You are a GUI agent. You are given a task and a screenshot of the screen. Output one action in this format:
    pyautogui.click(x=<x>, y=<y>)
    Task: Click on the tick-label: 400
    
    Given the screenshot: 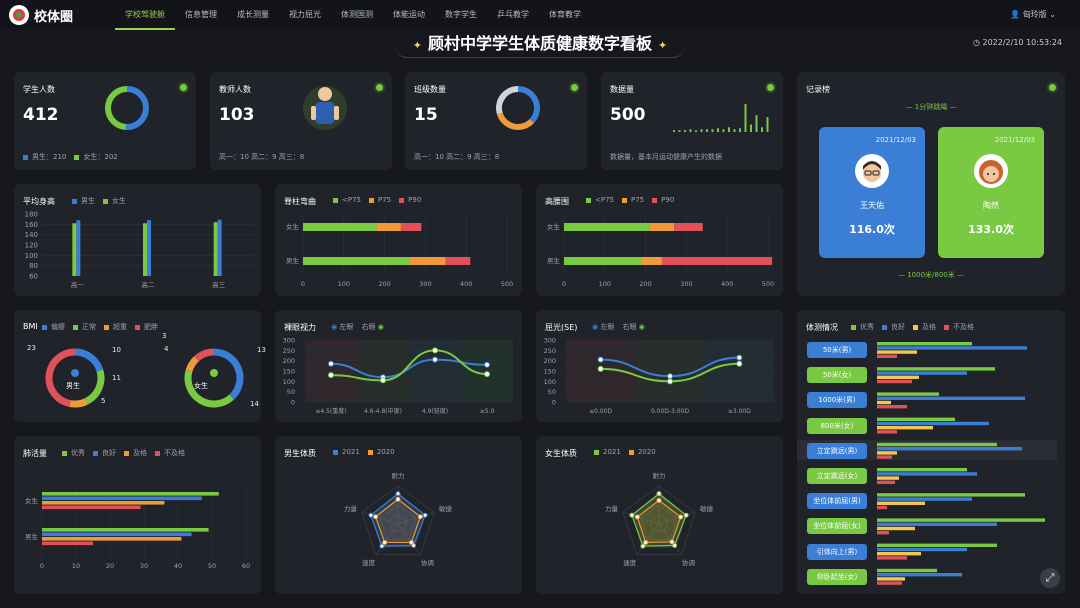 What is the action you would take?
    pyautogui.click(x=466, y=284)
    